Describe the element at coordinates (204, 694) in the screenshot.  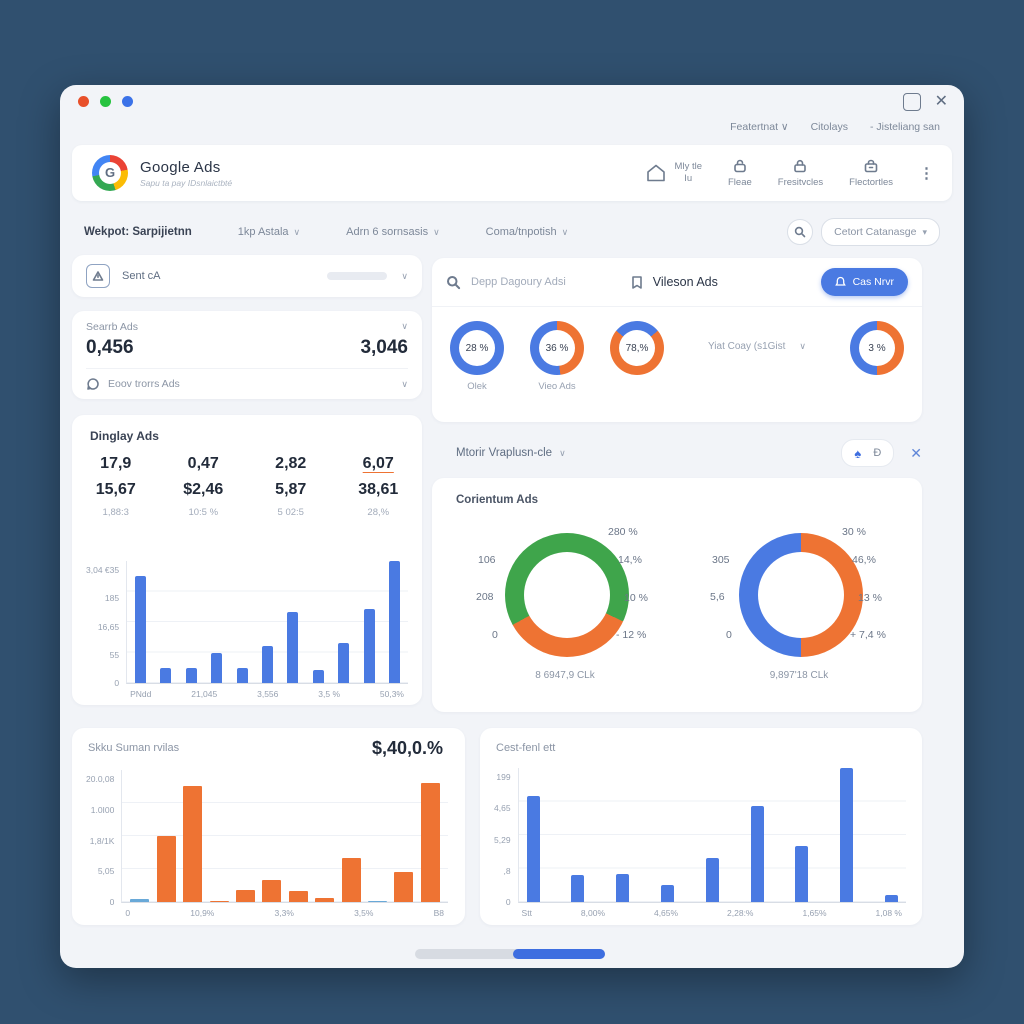
I see `axis-tick-label: 21,045` at that location.